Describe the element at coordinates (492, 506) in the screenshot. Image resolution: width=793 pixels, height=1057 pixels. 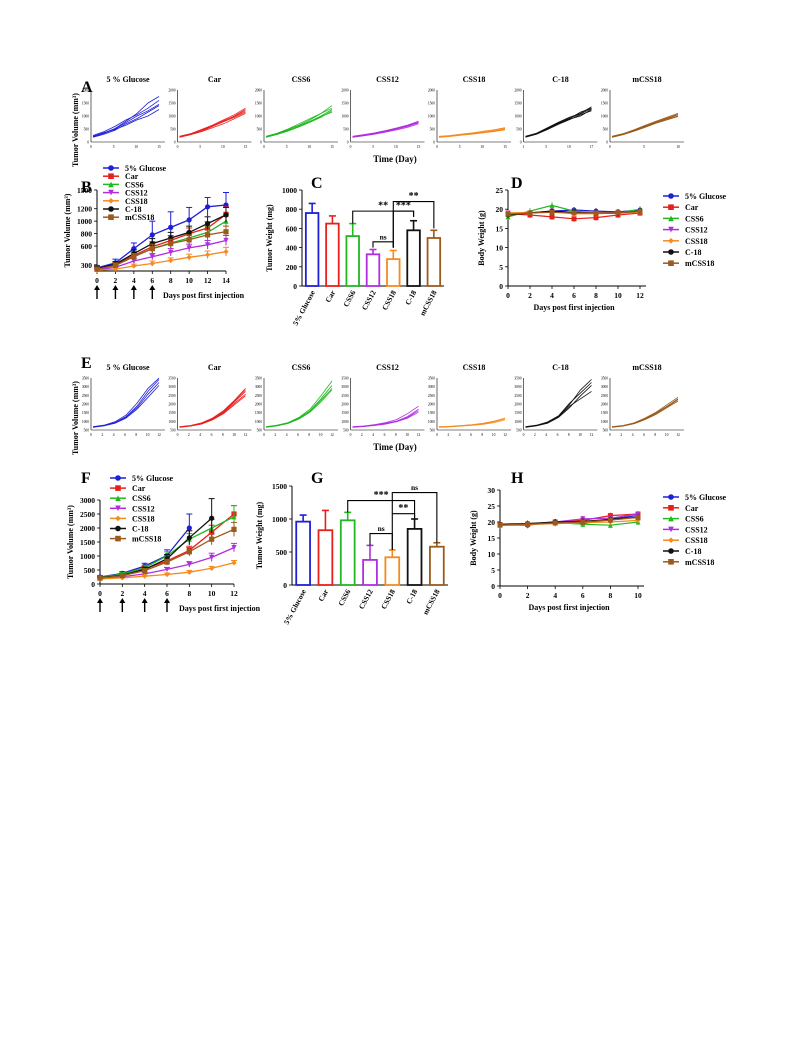
I see `tick-label: 25` at that location.